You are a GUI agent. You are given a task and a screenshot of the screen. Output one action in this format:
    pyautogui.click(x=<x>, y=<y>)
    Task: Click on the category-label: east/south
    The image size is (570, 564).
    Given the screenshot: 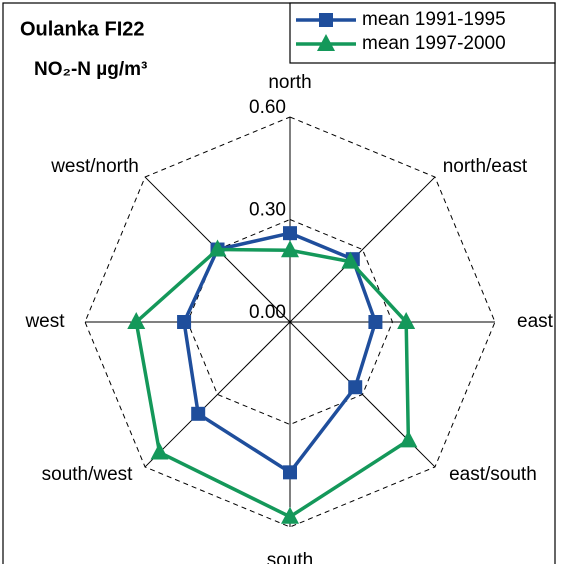 What is the action you would take?
    pyautogui.click(x=493, y=474)
    